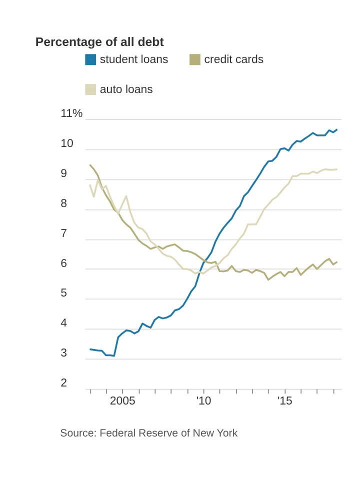 The image size is (359, 482). Describe the element at coordinates (63, 204) in the screenshot. I see `y-tick-label: 8` at that location.